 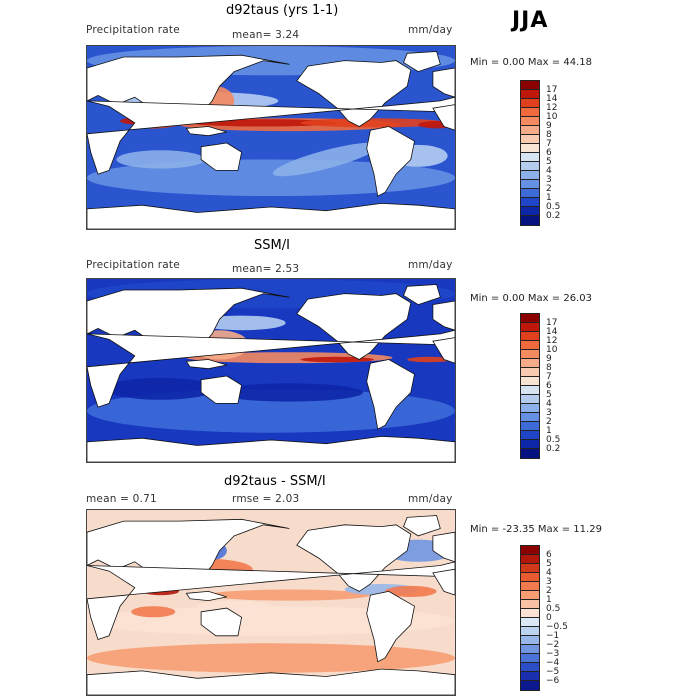 I want to click on colorbar-level-label: 0, so click(x=549, y=618).